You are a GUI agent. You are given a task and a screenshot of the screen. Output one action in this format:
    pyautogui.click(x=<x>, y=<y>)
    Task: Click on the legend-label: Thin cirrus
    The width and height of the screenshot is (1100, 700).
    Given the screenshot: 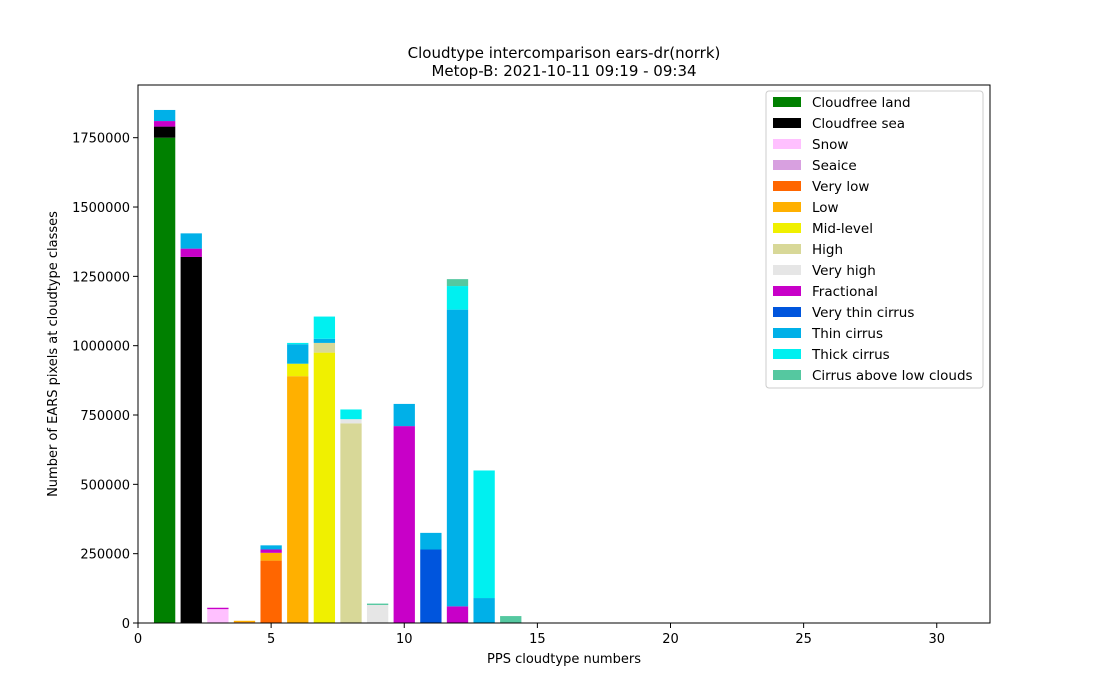 What is the action you would take?
    pyautogui.click(x=847, y=334)
    